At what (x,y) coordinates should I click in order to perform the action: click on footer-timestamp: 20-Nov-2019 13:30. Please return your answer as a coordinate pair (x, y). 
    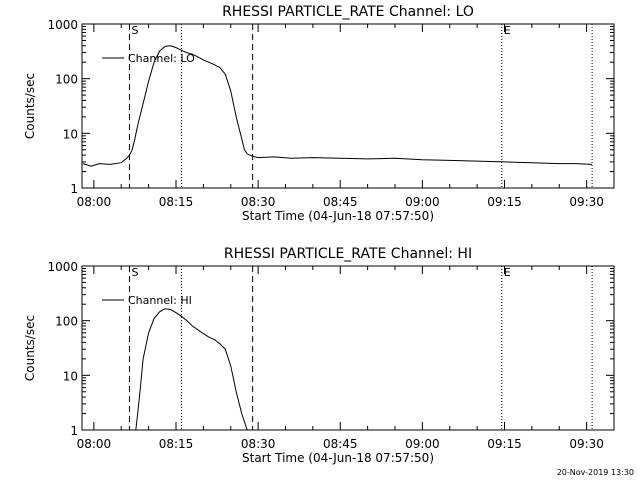
    Looking at the image, I should click on (595, 472).